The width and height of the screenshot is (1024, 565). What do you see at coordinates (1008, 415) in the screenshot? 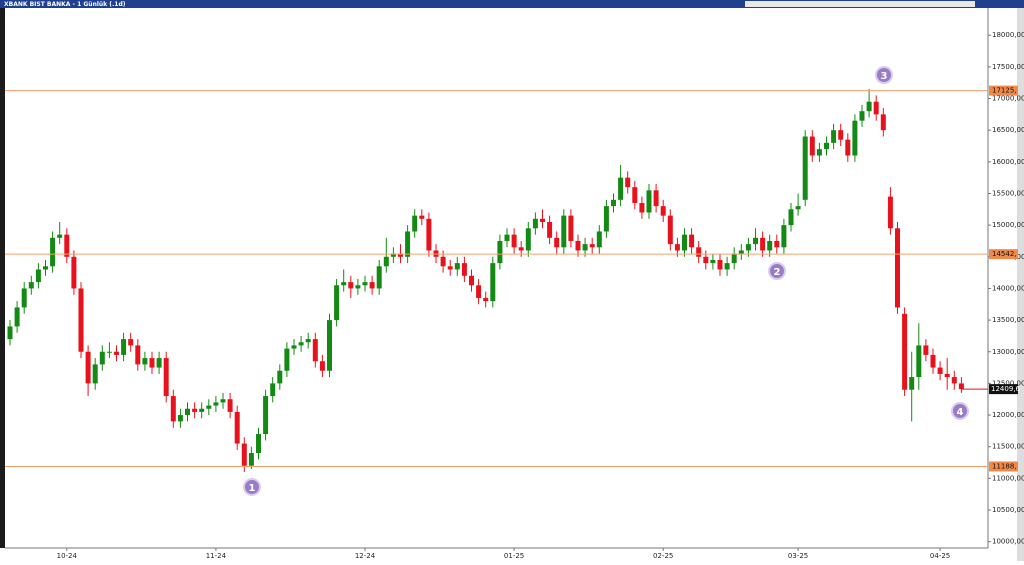
I see `y-tick-label: 12000,00` at bounding box center [1008, 415].